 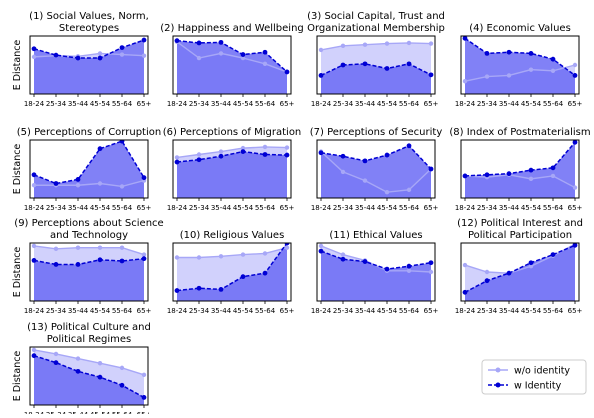 I want to click on legend-label: w/o identity, so click(x=542, y=371).